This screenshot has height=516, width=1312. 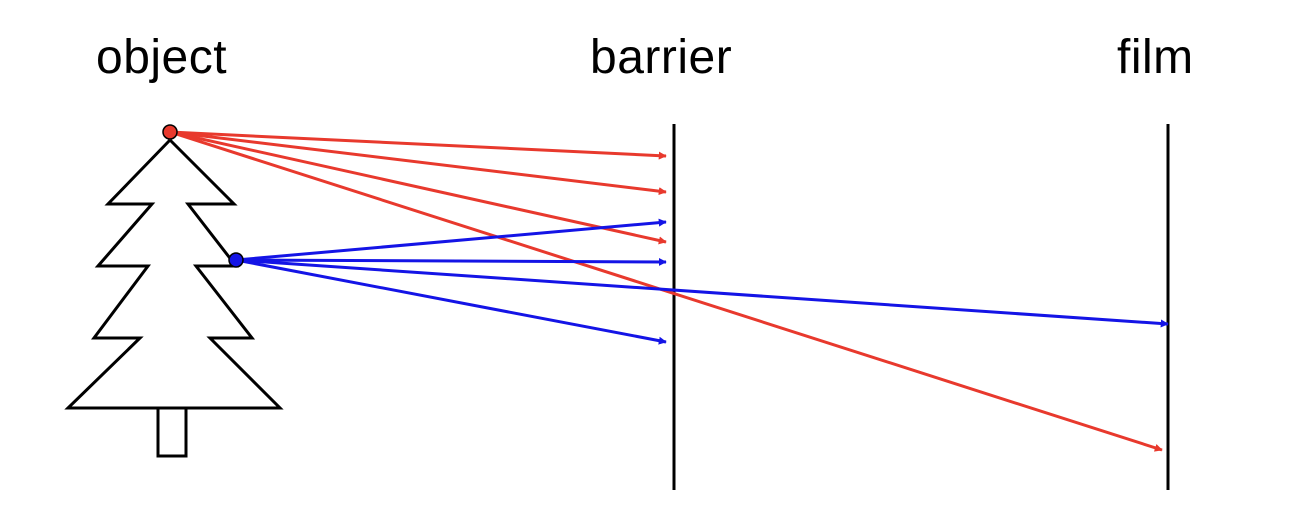 I want to click on red-source-point, so click(x=170, y=132).